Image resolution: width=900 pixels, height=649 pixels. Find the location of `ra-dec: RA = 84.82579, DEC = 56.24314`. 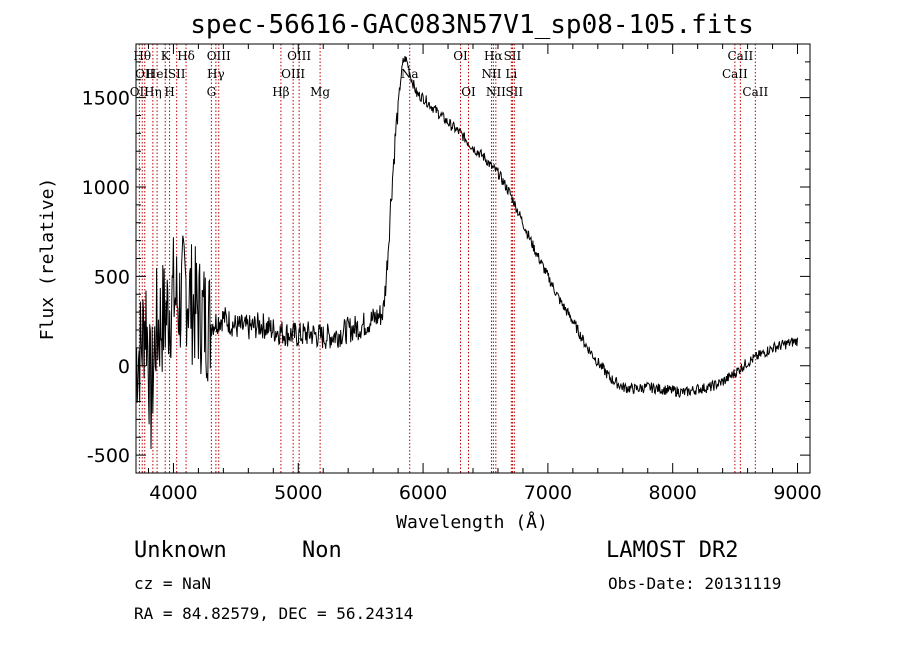

ra-dec: RA = 84.82579, DEC = 56.24314 is located at coordinates (274, 613).